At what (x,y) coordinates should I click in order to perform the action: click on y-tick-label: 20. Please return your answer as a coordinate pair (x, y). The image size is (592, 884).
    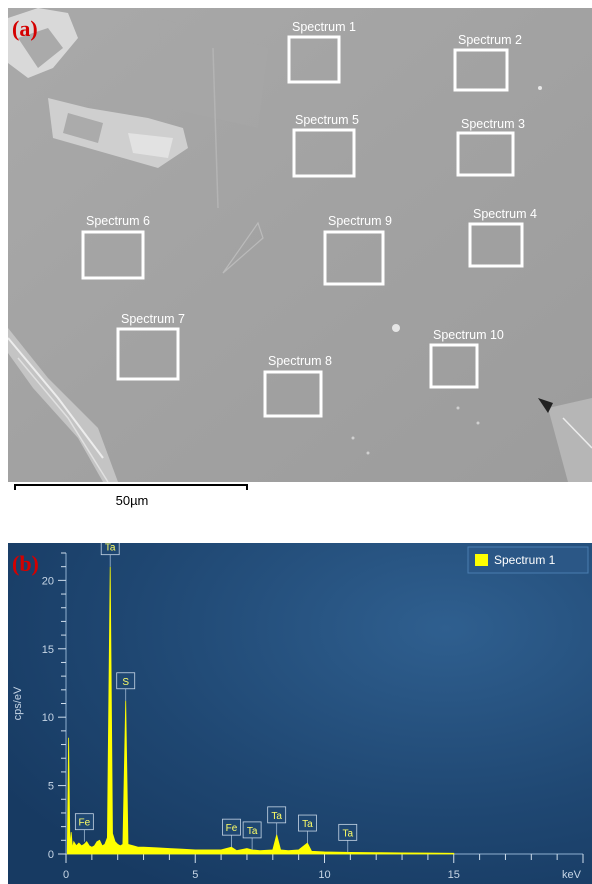
    Looking at the image, I should click on (48, 581).